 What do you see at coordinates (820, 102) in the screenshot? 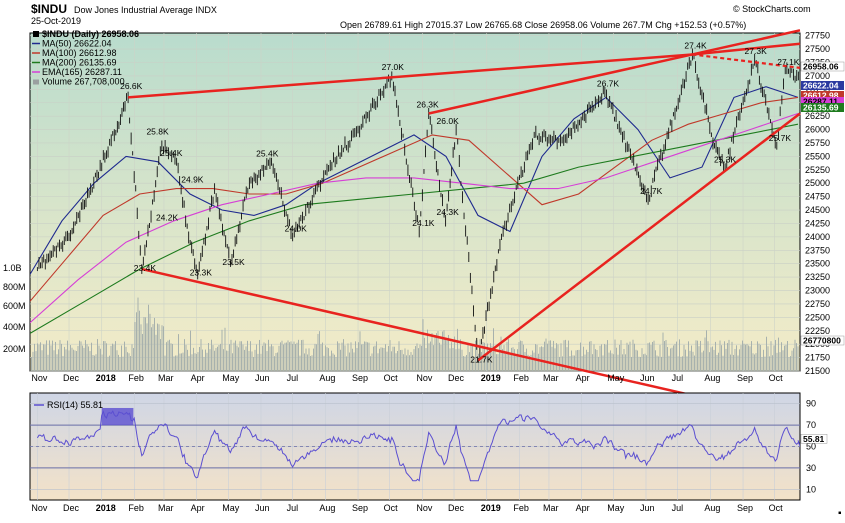
I see `current-value-text: 26287.11` at bounding box center [820, 102].